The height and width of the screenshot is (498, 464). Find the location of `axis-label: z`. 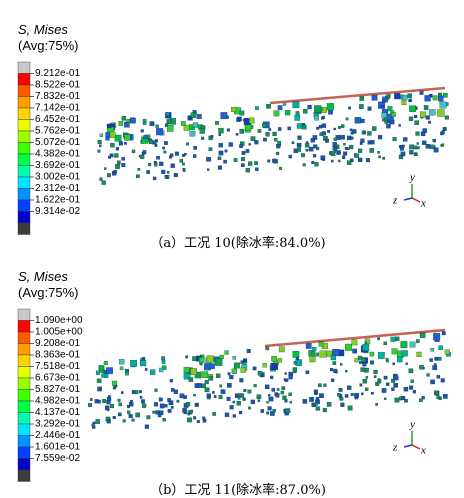

axis-label: z is located at coordinates (395, 201).